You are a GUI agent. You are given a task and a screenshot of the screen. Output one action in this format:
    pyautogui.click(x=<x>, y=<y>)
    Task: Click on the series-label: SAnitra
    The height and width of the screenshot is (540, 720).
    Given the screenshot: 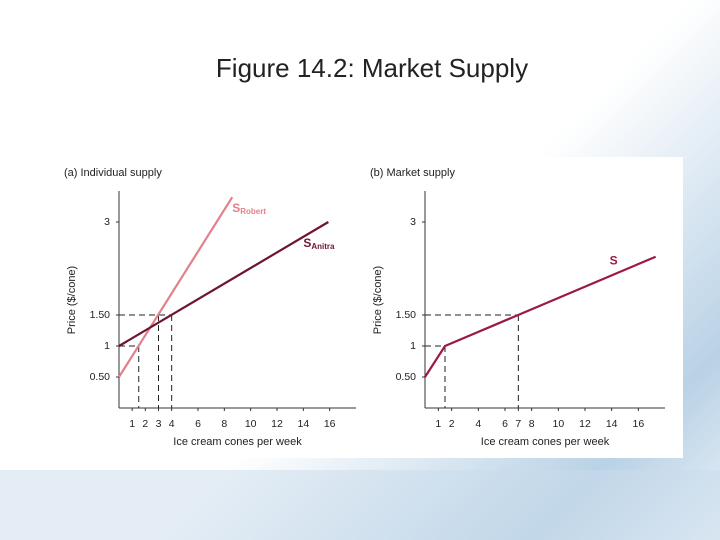 What is the action you would take?
    pyautogui.click(x=319, y=243)
    